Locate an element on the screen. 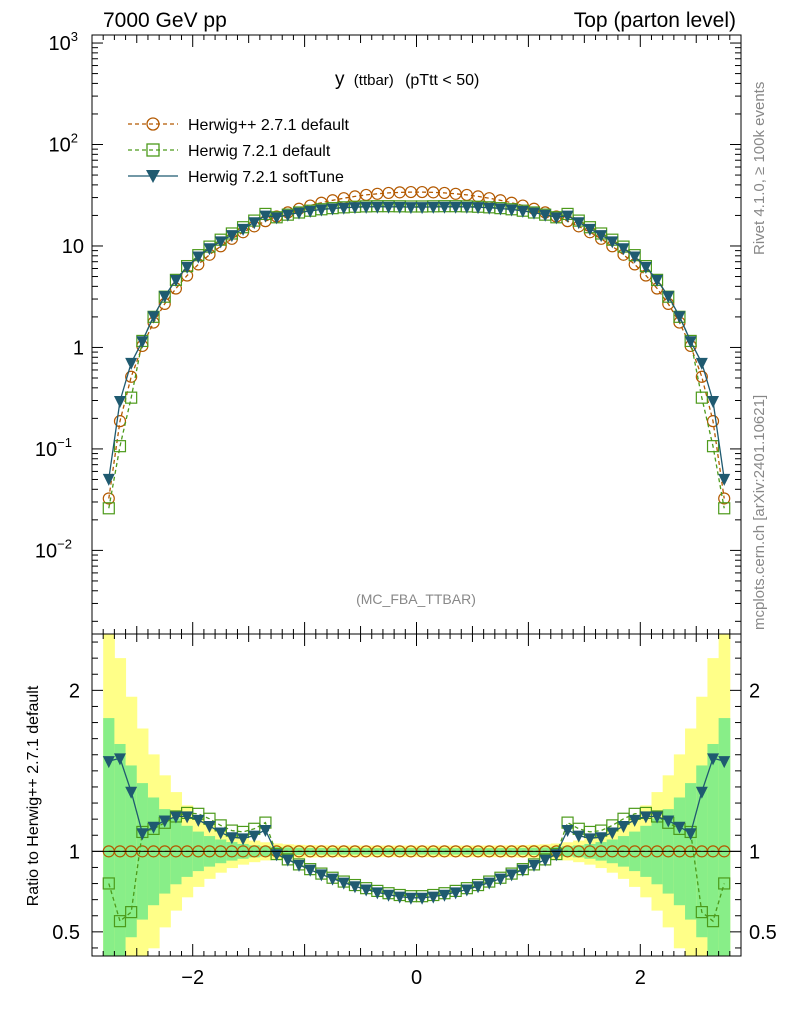 The image size is (786, 1024). header-energy-label: 7000 GeV pp is located at coordinates (165, 20).